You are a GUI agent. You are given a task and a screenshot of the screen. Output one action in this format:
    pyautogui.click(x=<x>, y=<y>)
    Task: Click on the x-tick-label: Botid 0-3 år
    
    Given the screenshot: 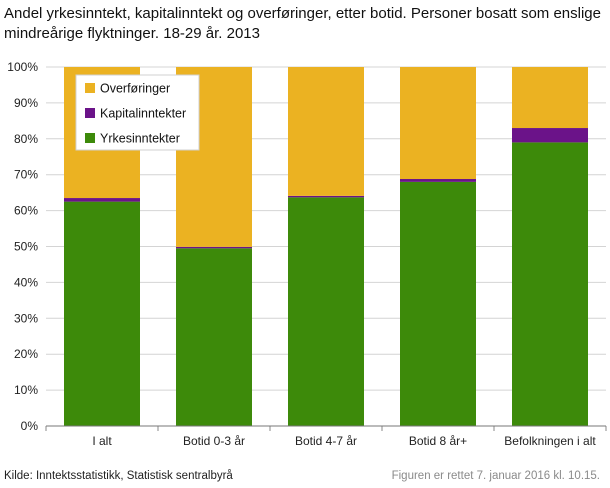 What is the action you would take?
    pyautogui.click(x=214, y=441)
    